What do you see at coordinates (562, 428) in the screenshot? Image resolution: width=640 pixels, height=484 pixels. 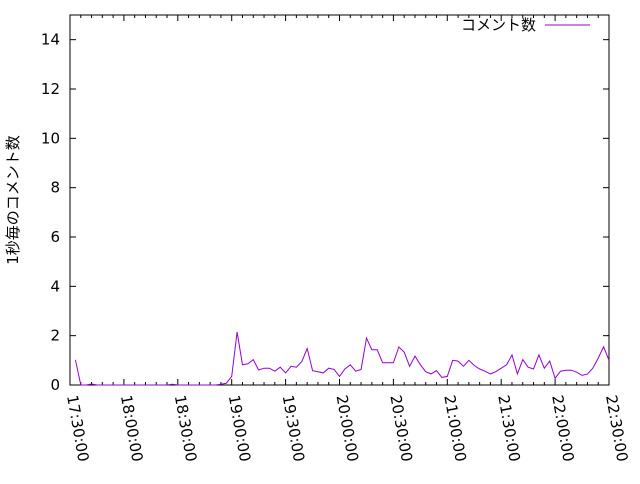 I see `x-tick-label: 22:00:00` at bounding box center [562, 428].